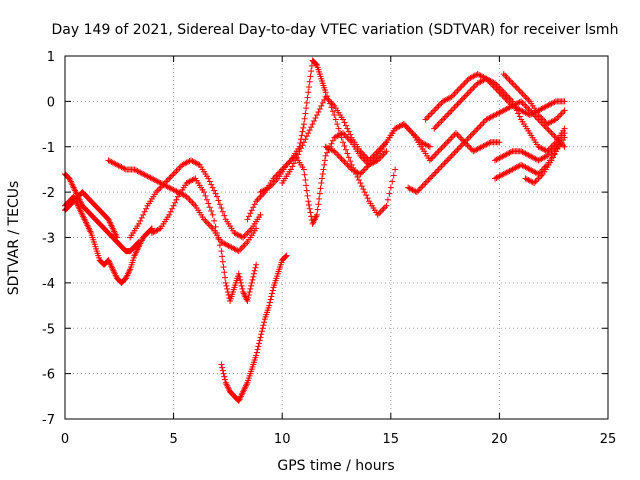  Describe the element at coordinates (282, 439) in the screenshot. I see `x-tick-label: 10` at that location.